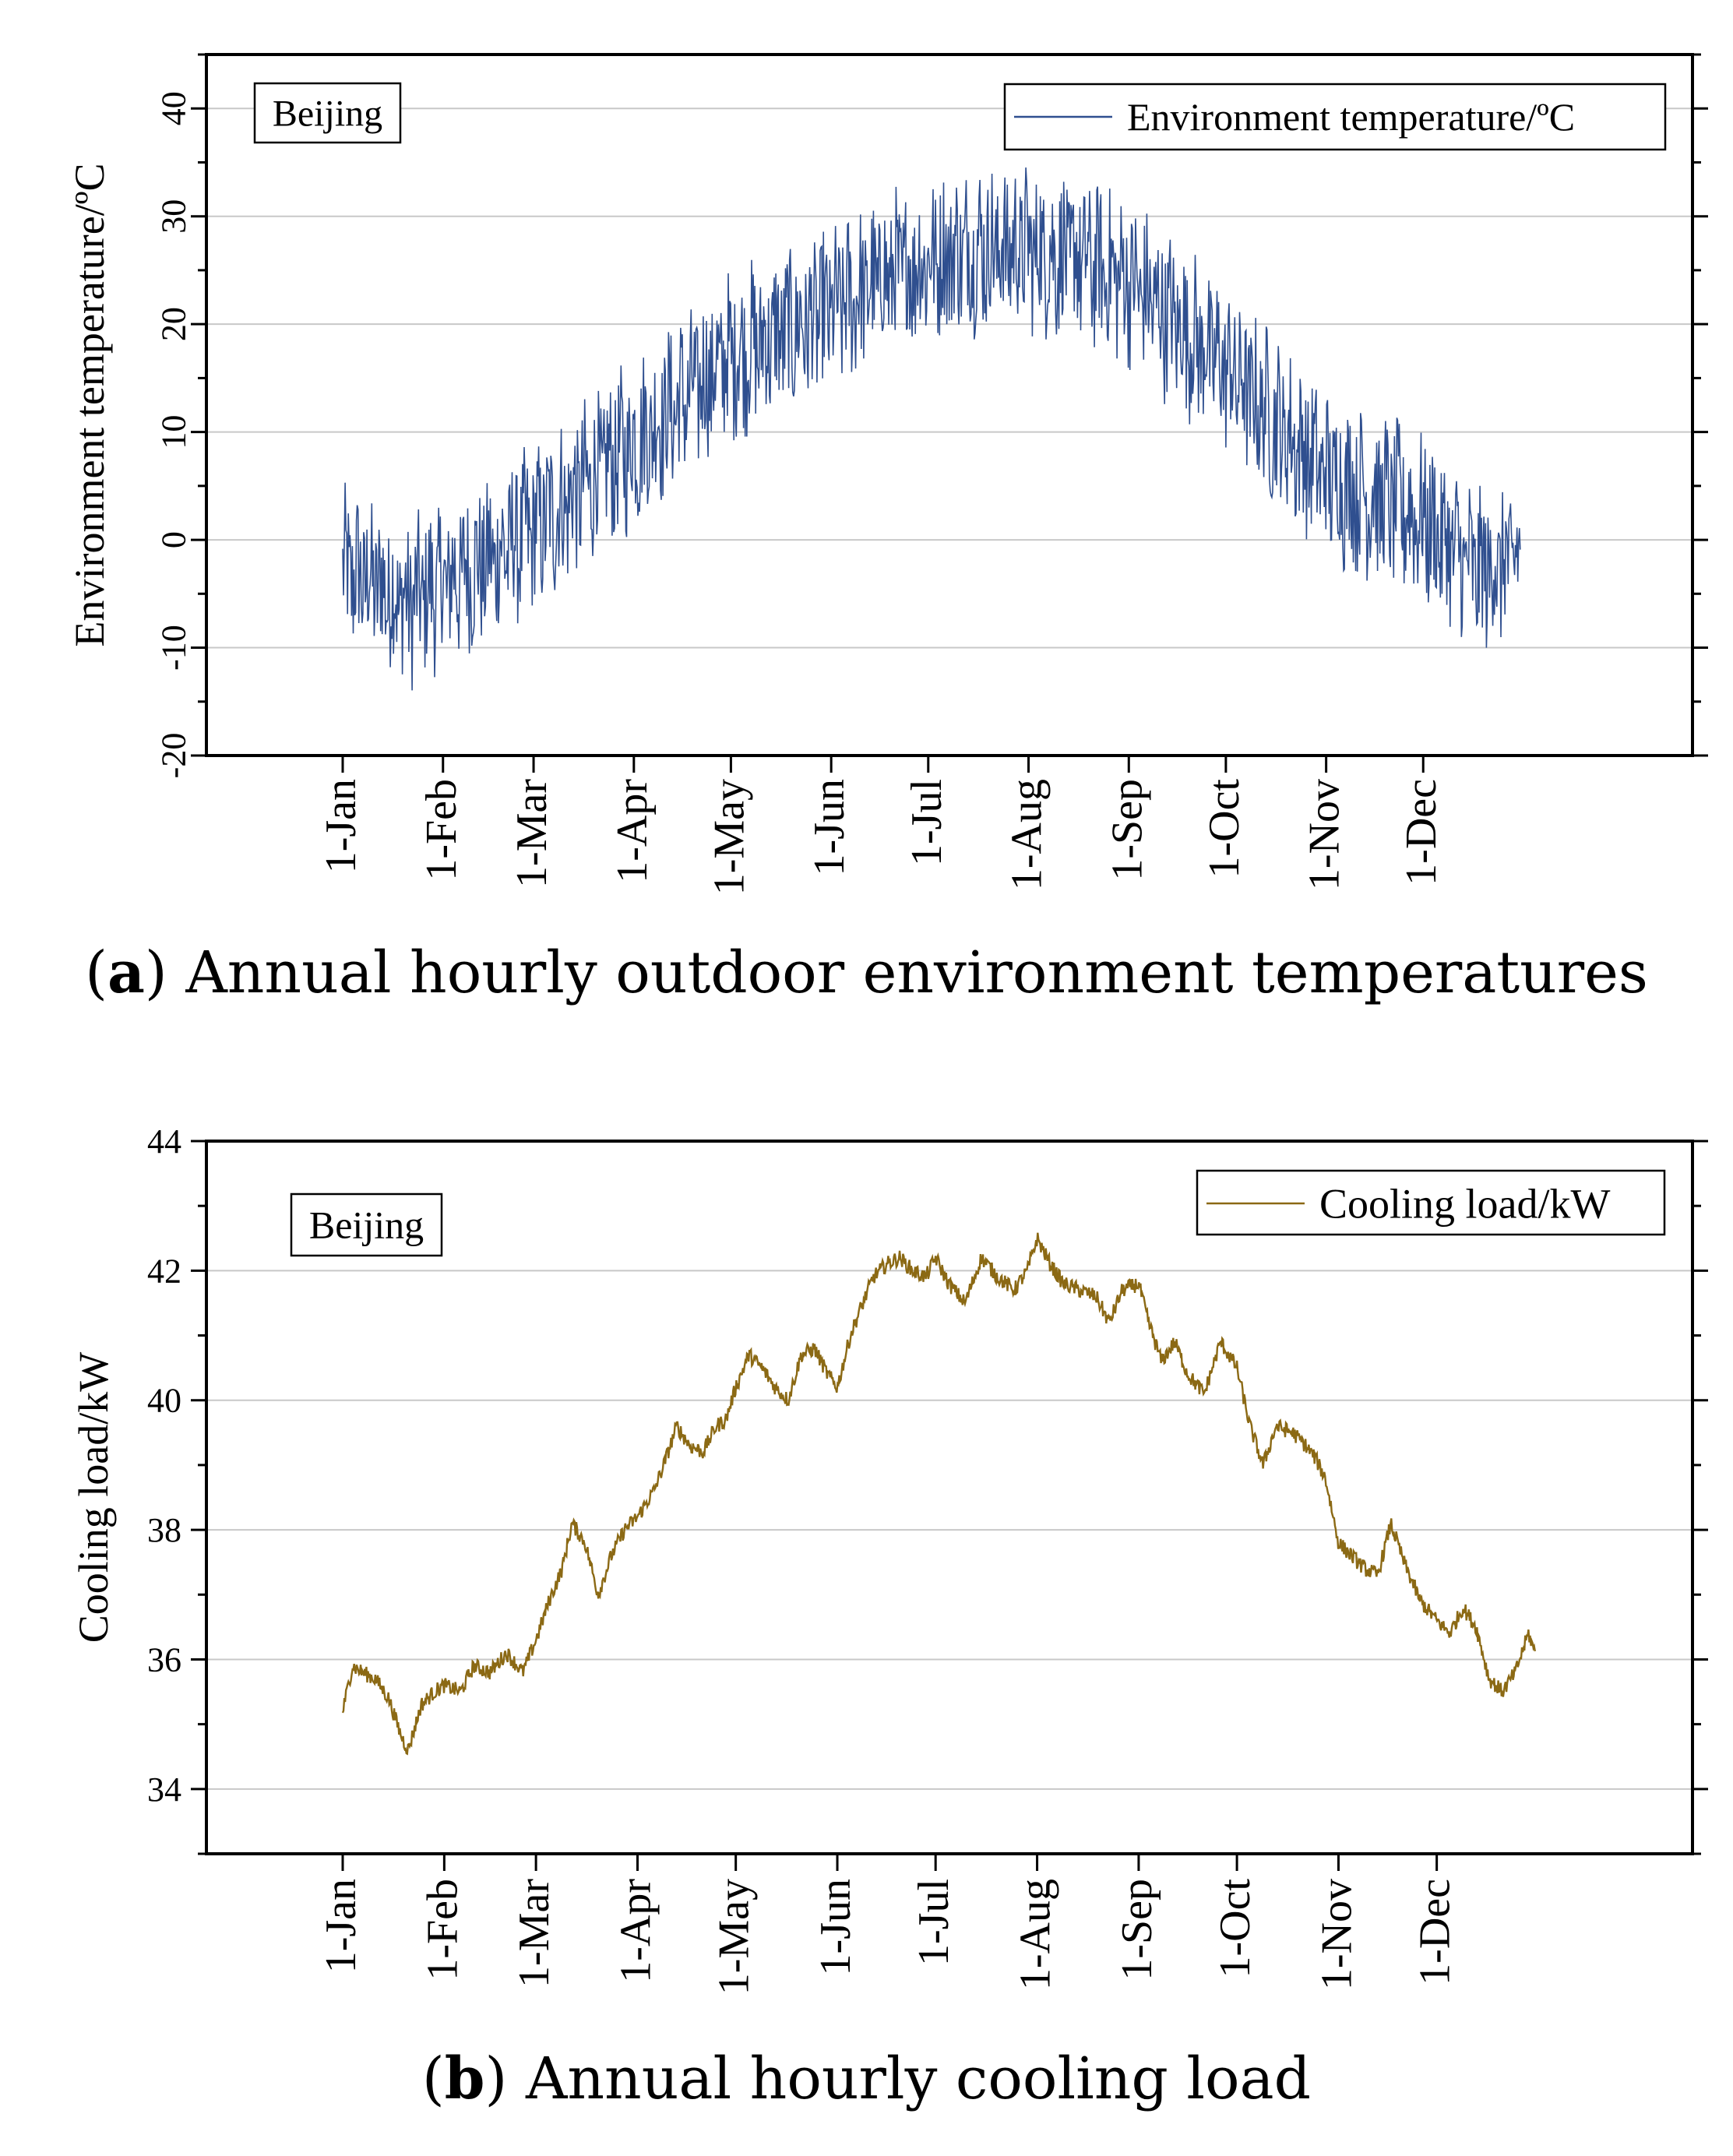  I want to click on y-axis-label: Cooling load/kW, so click(93, 1497).